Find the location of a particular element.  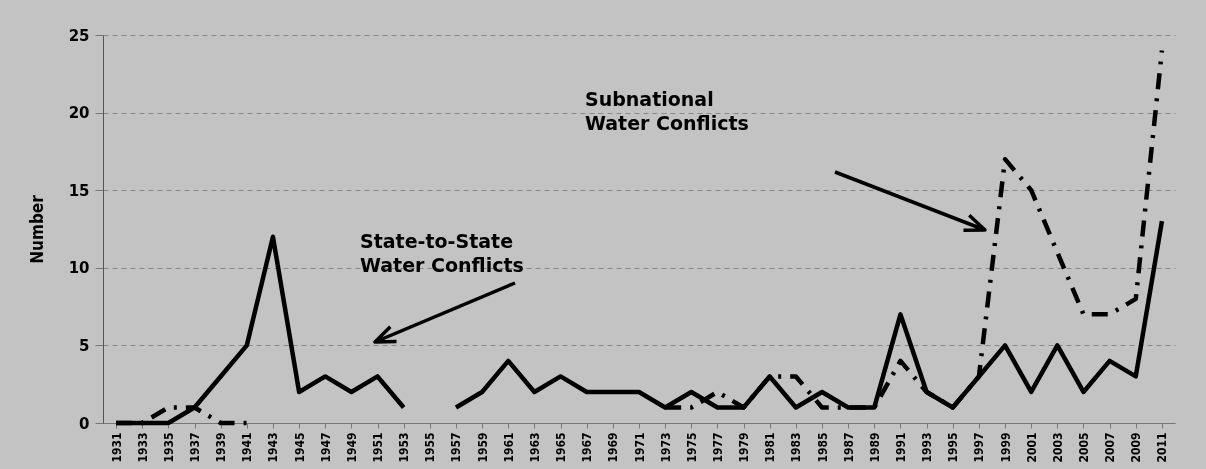

y-axis-title: Number is located at coordinates (36, 229).